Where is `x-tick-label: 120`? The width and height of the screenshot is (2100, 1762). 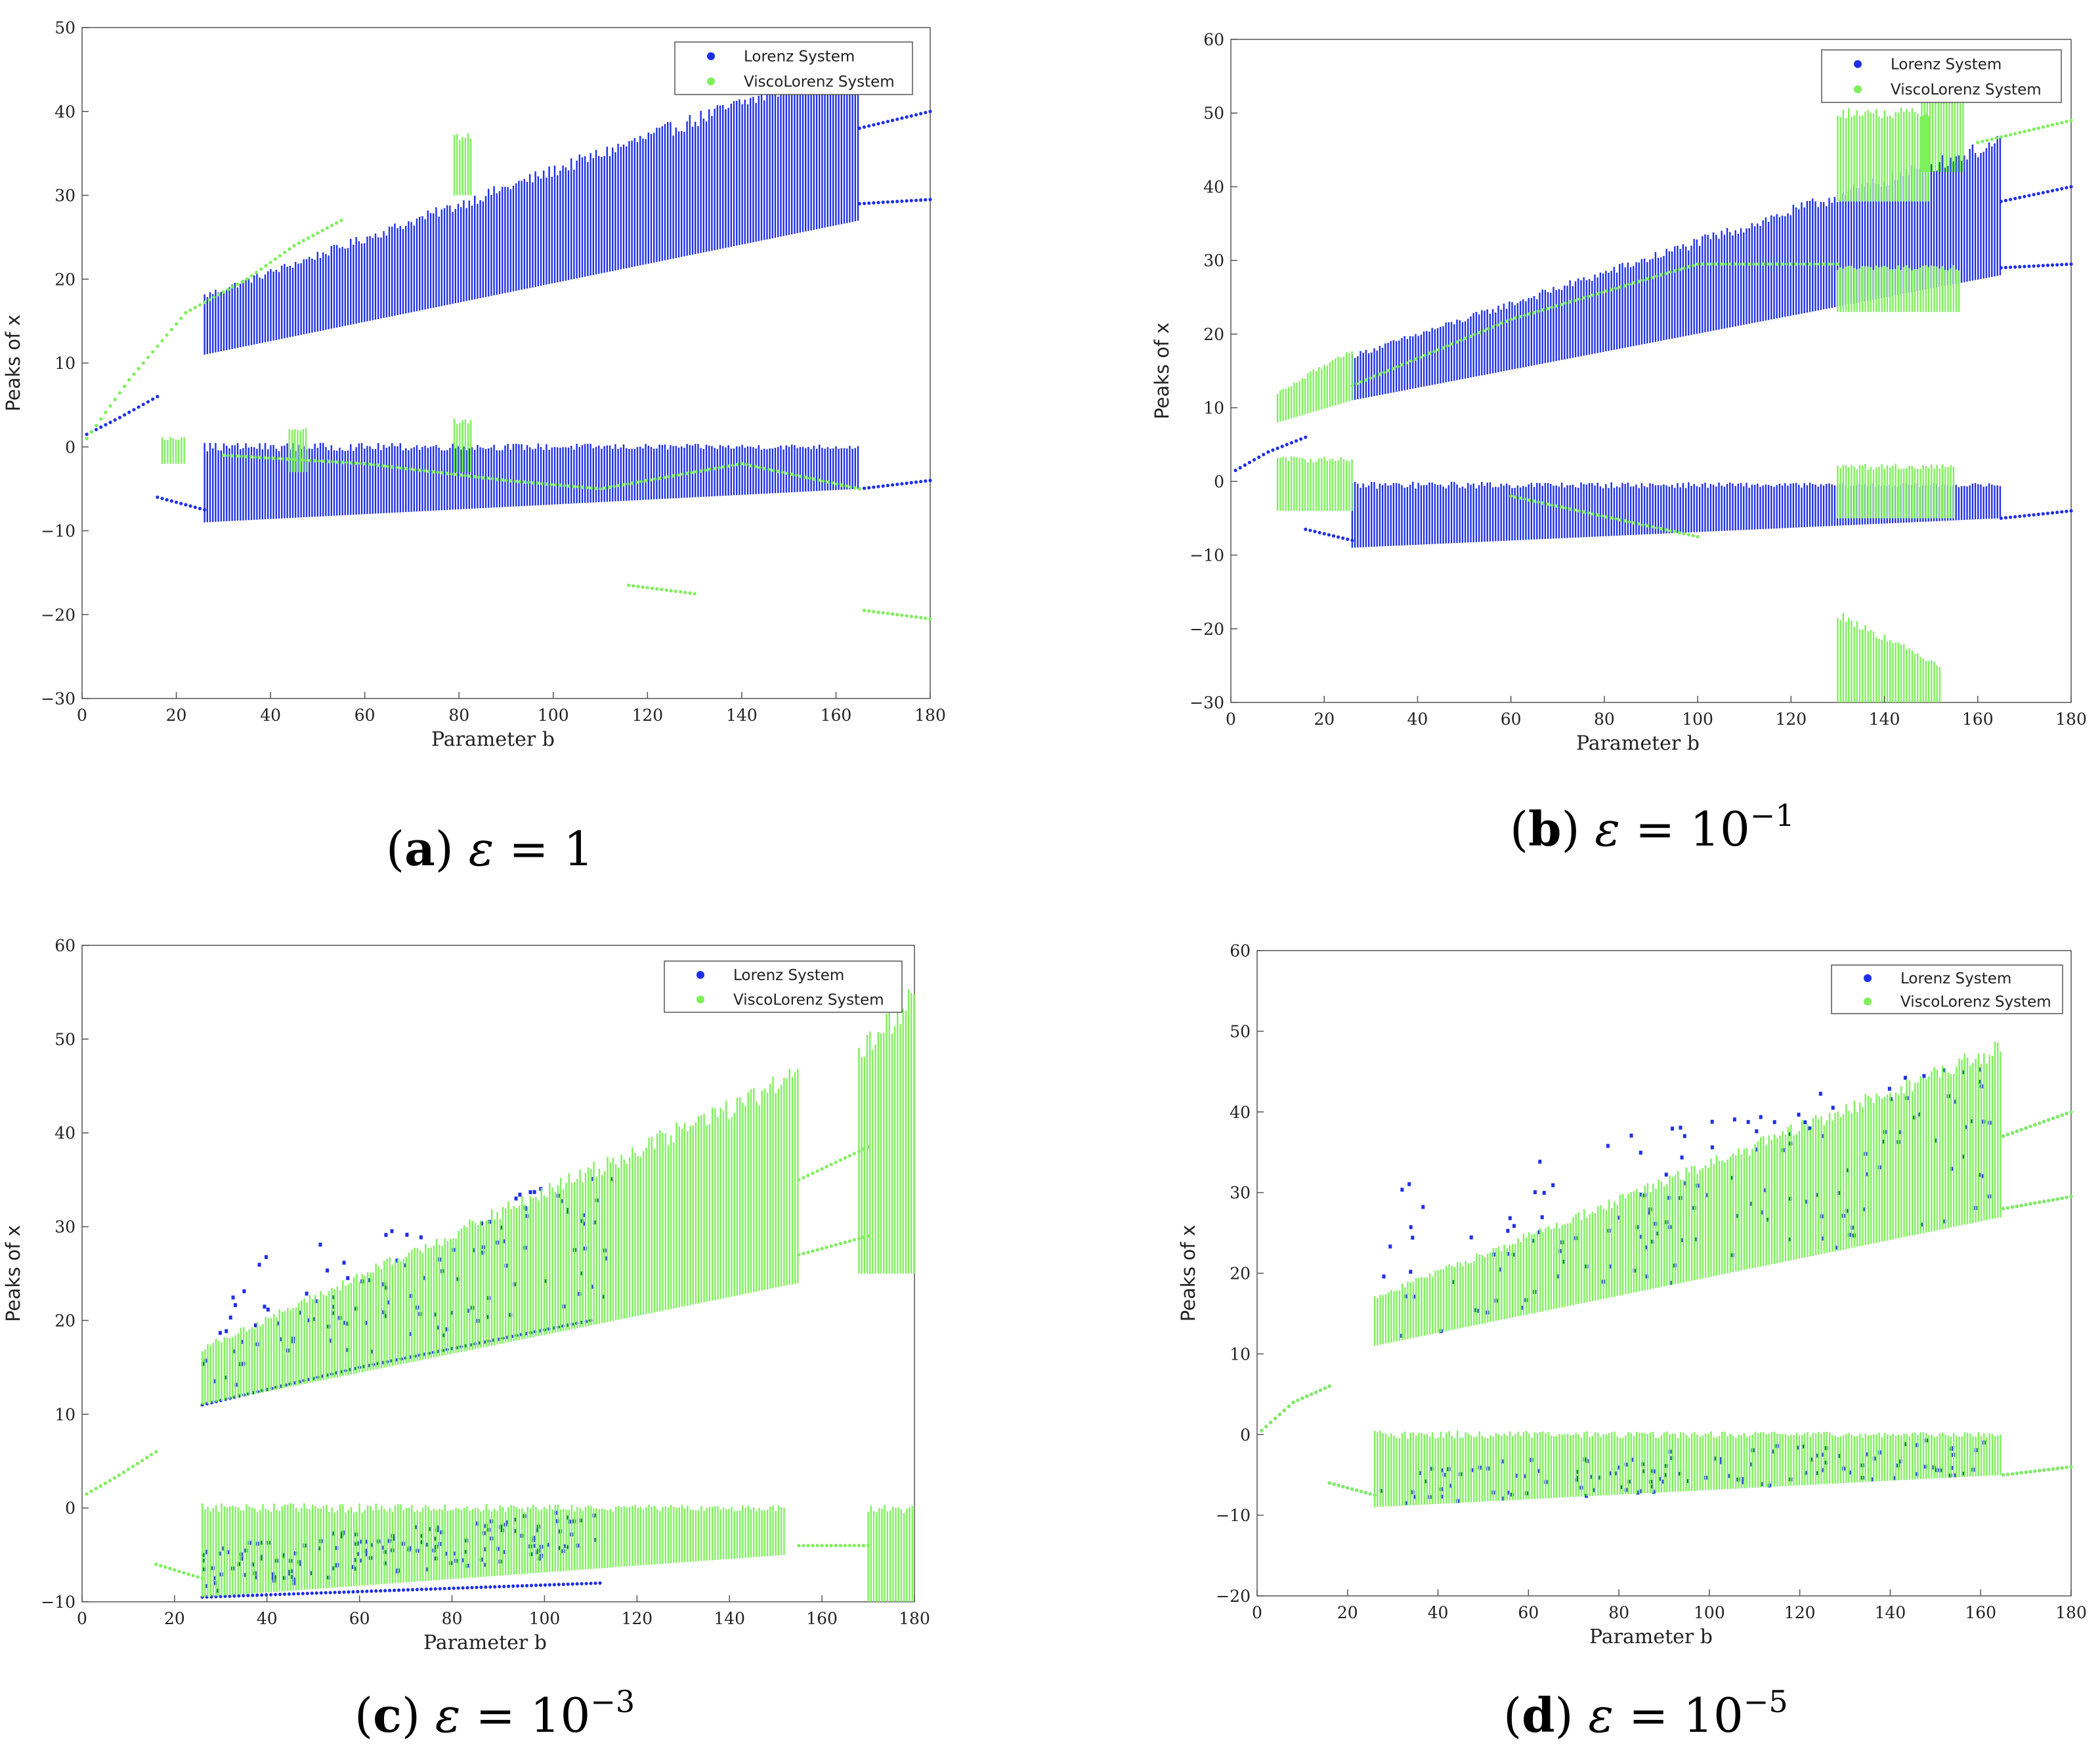
x-tick-label: 120 is located at coordinates (637, 1618).